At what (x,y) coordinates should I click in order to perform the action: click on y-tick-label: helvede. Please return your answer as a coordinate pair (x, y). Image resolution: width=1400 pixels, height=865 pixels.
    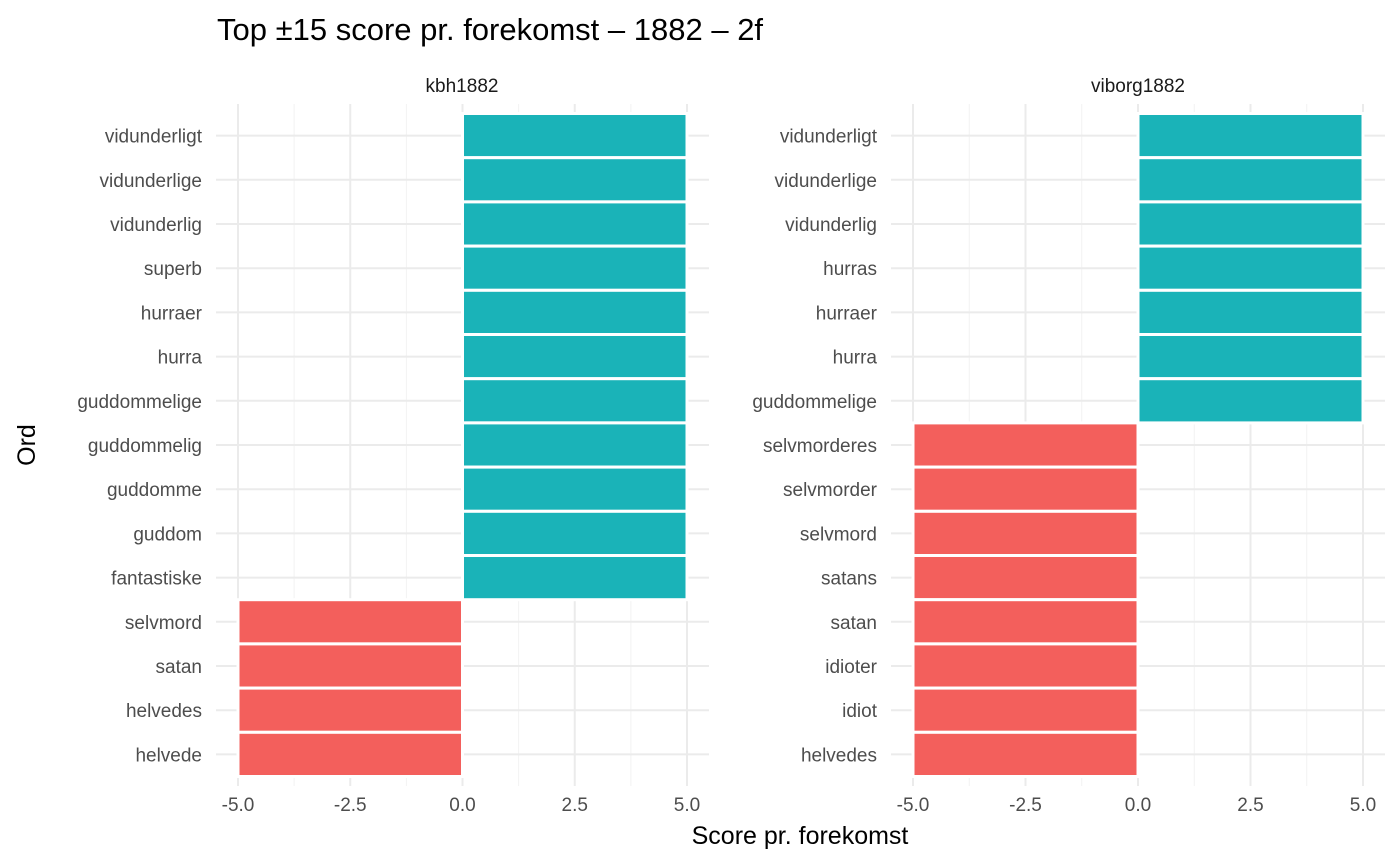
    Looking at the image, I should click on (168, 755).